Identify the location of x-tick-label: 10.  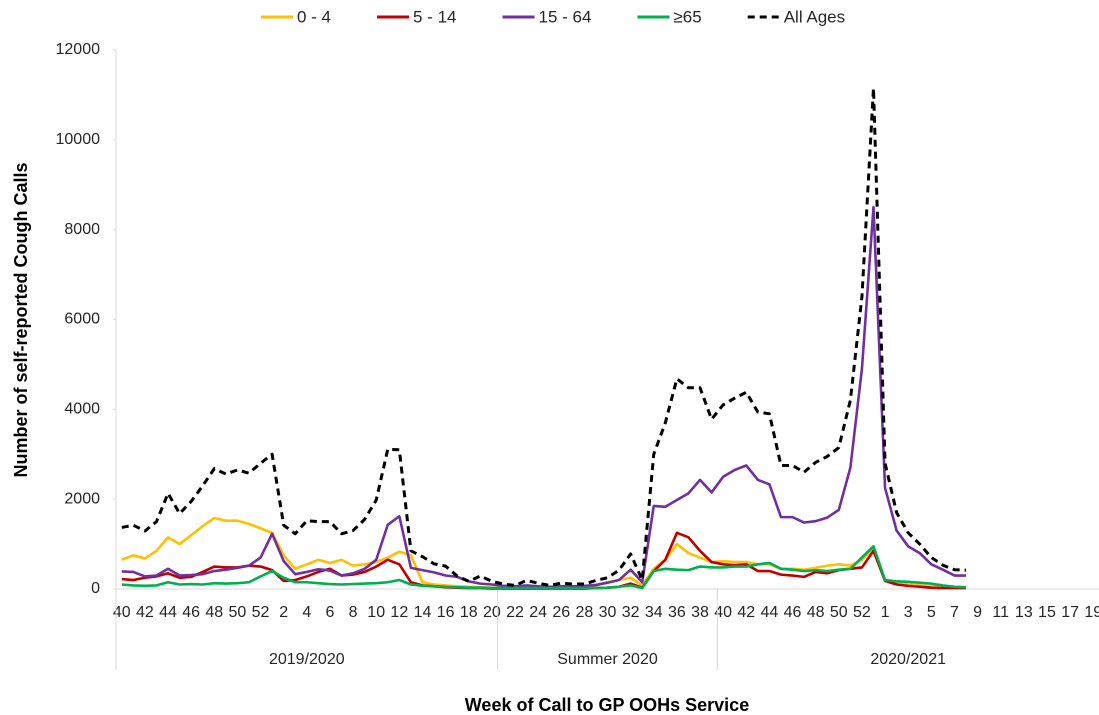
(376, 612).